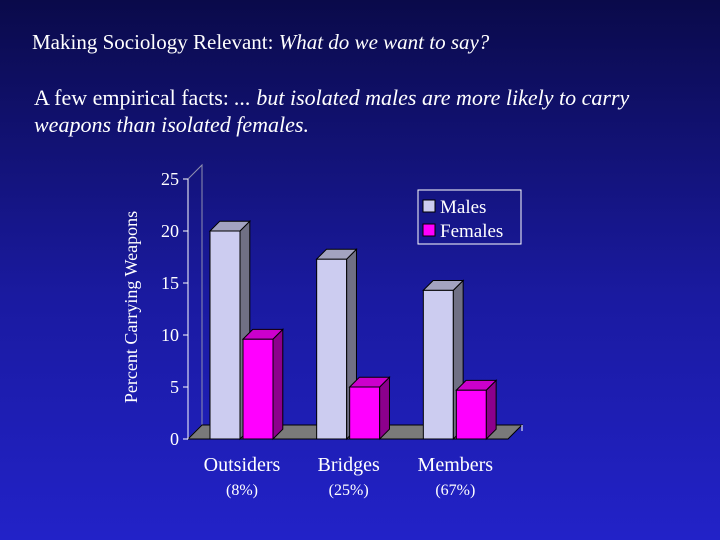 The image size is (720, 540). Describe the element at coordinates (242, 490) in the screenshot. I see `x-category-sublabel: (8%)` at that location.